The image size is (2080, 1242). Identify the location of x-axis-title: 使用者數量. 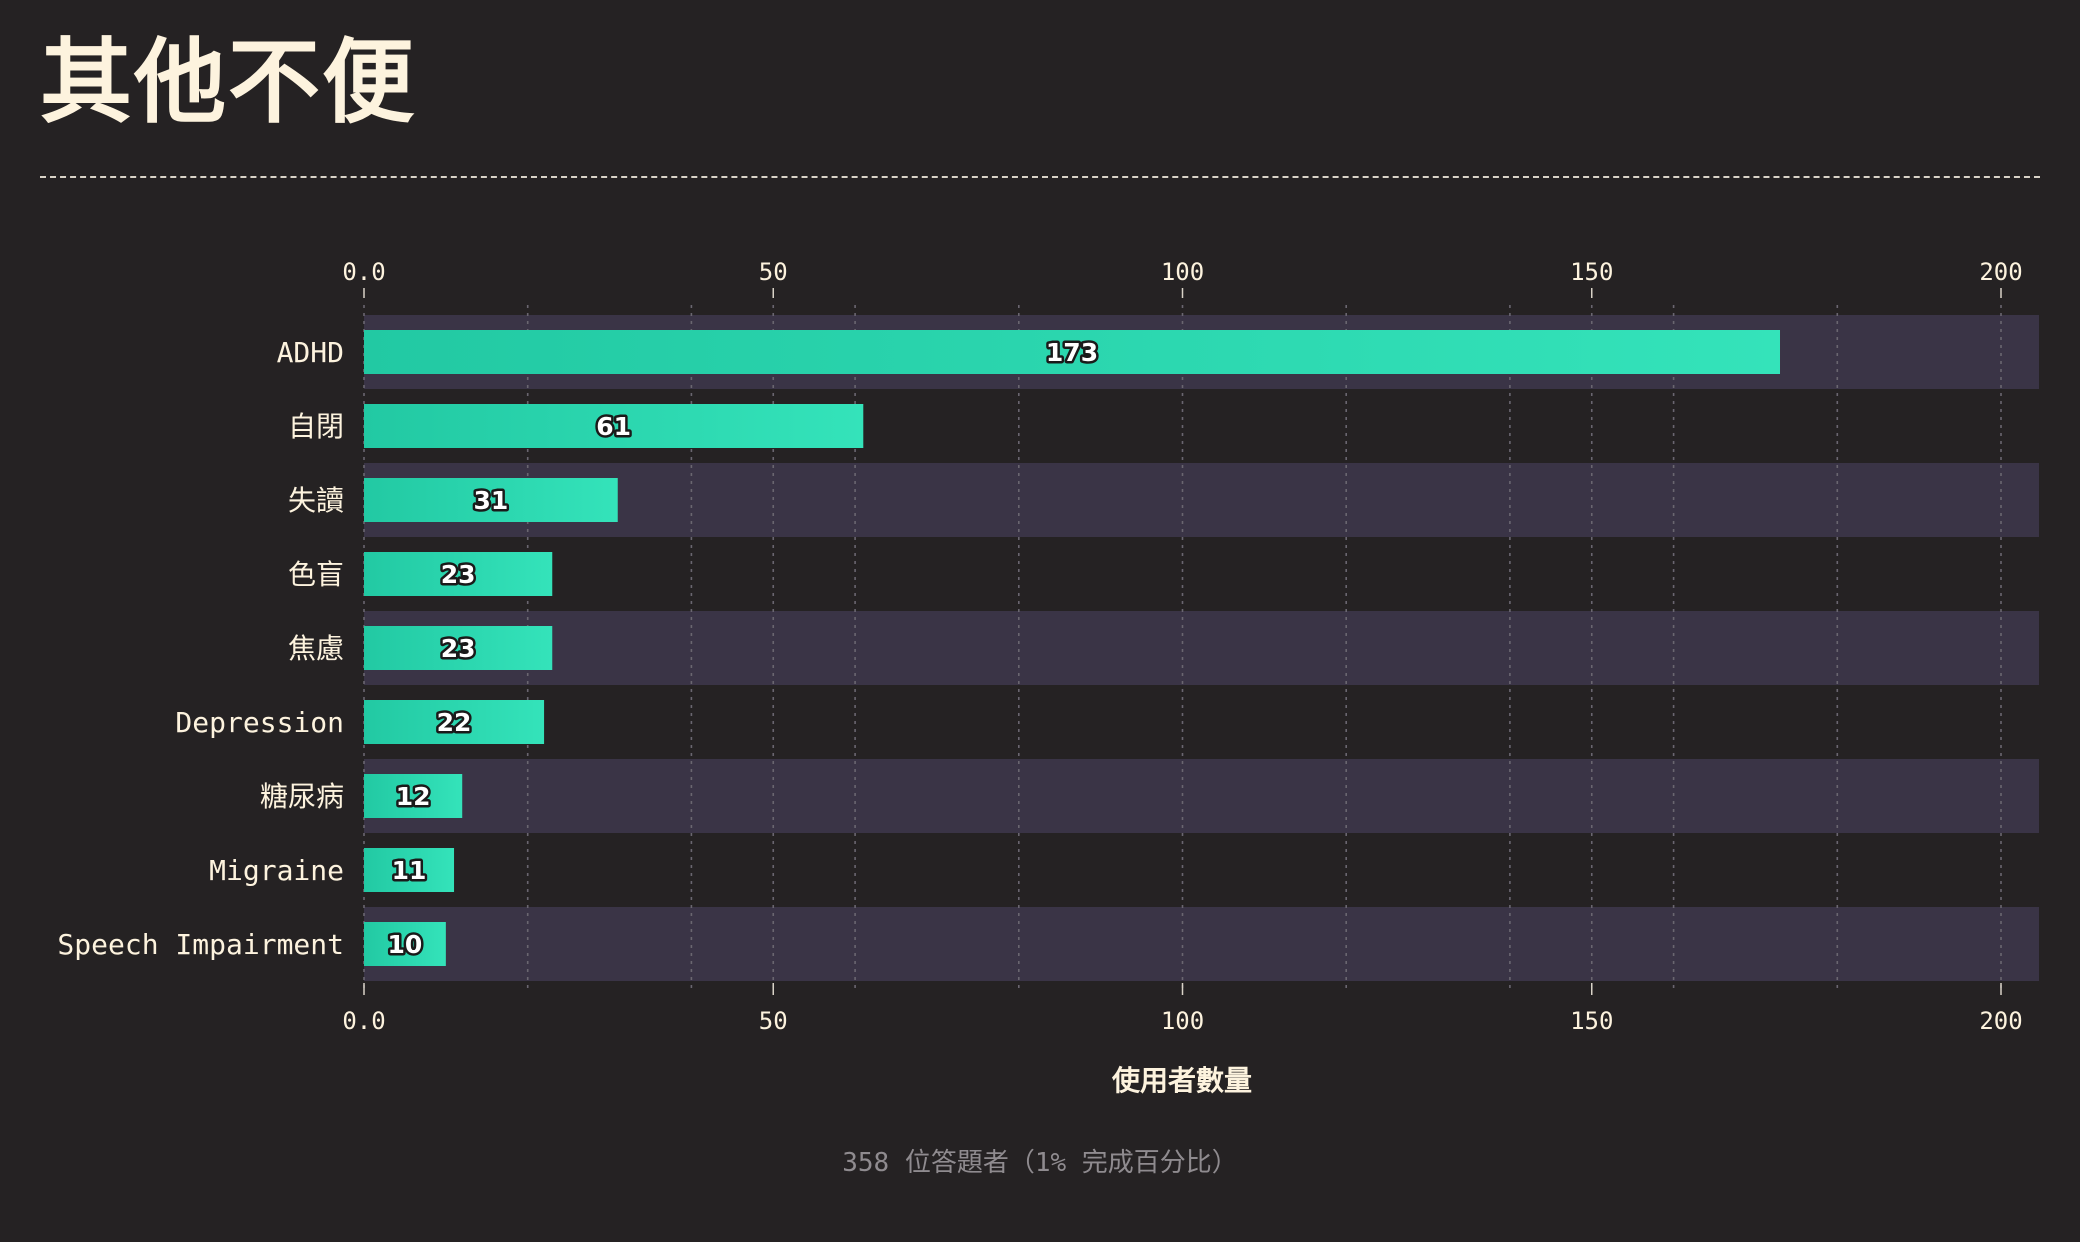
(1181, 1080).